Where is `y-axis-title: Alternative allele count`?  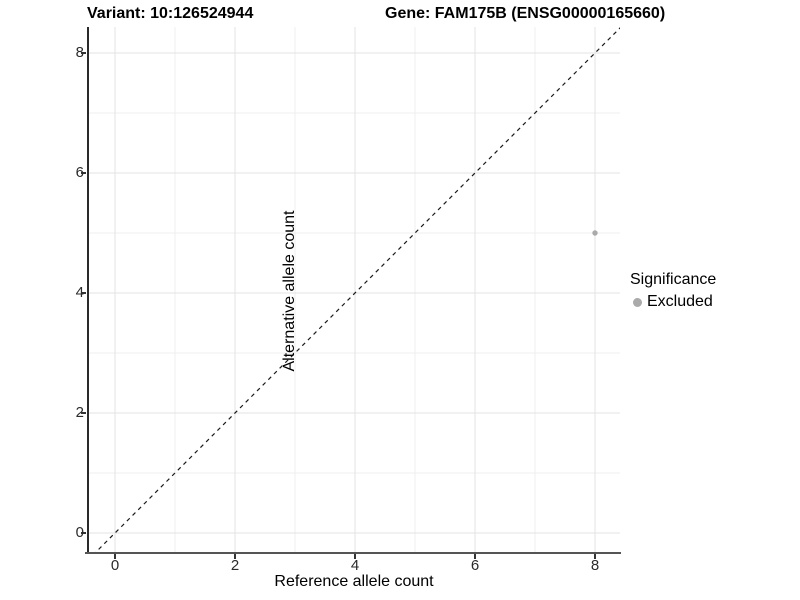
y-axis-title: Alternative allele count is located at coordinates (289, 291).